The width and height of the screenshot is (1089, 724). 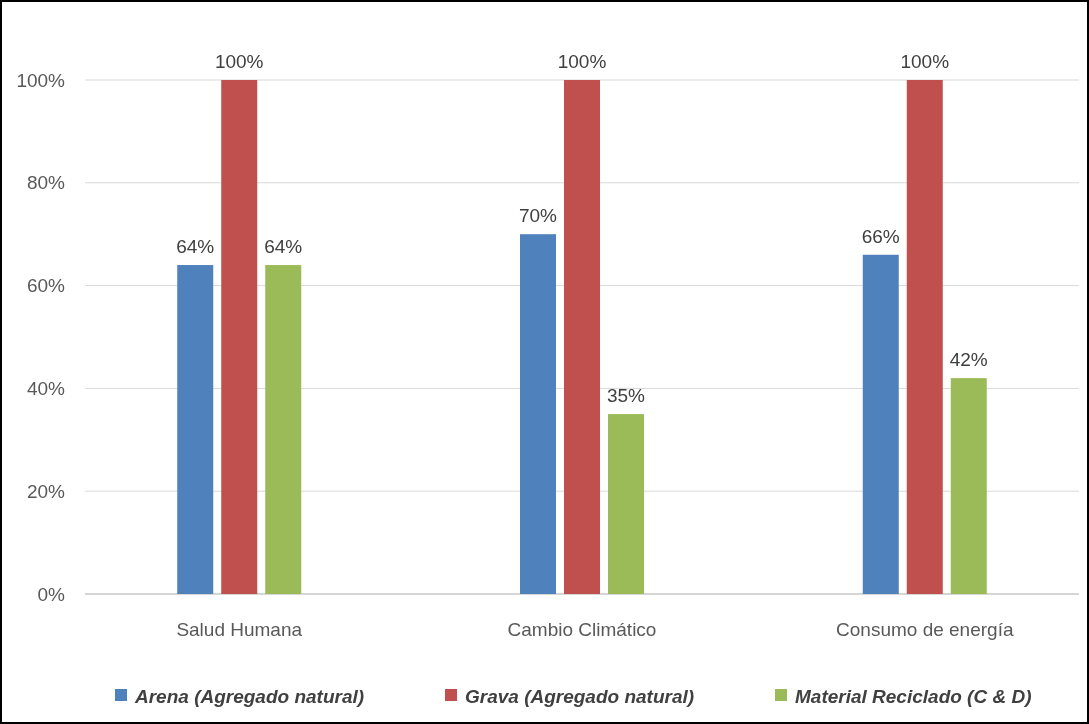 What do you see at coordinates (925, 629) in the screenshot?
I see `x-tick-label: Consumo de energía` at bounding box center [925, 629].